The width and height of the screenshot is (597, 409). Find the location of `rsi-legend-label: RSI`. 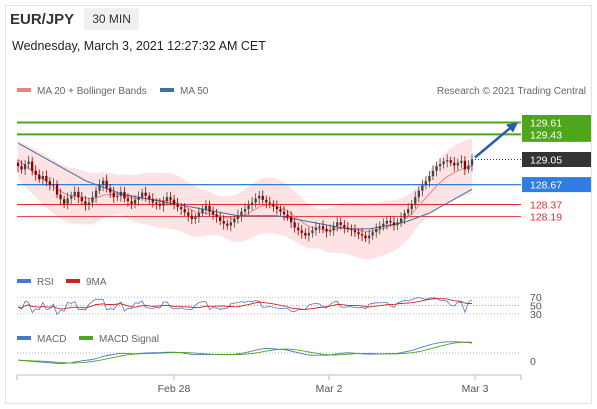

rsi-legend-label: RSI is located at coordinates (45, 282).